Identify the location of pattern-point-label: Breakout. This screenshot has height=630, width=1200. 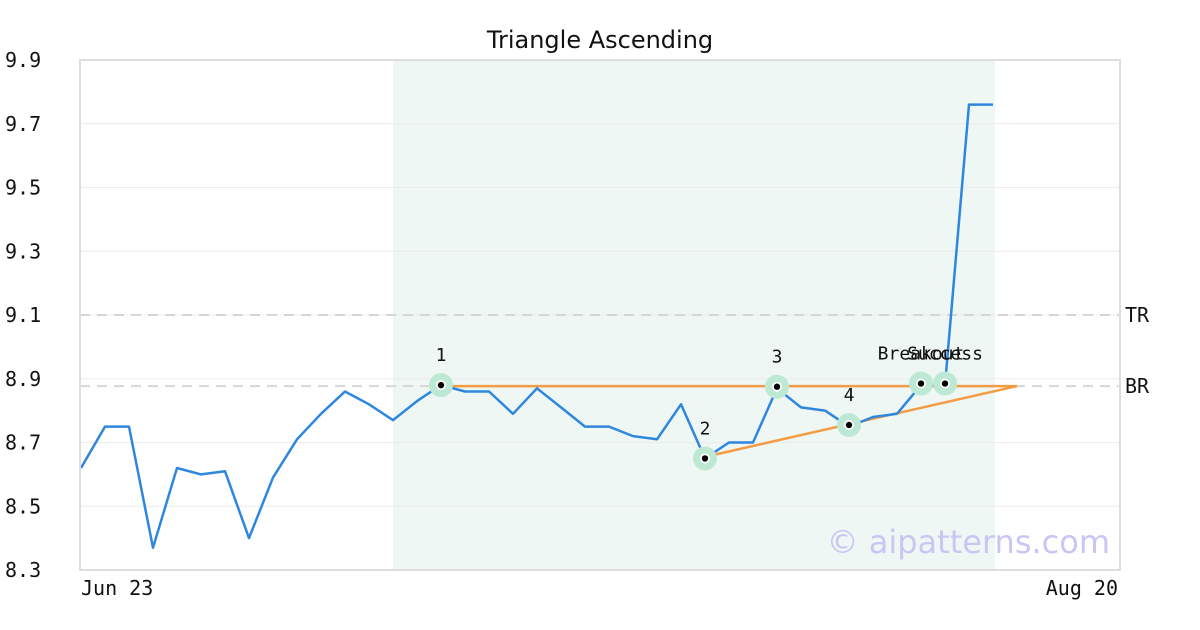
(921, 354).